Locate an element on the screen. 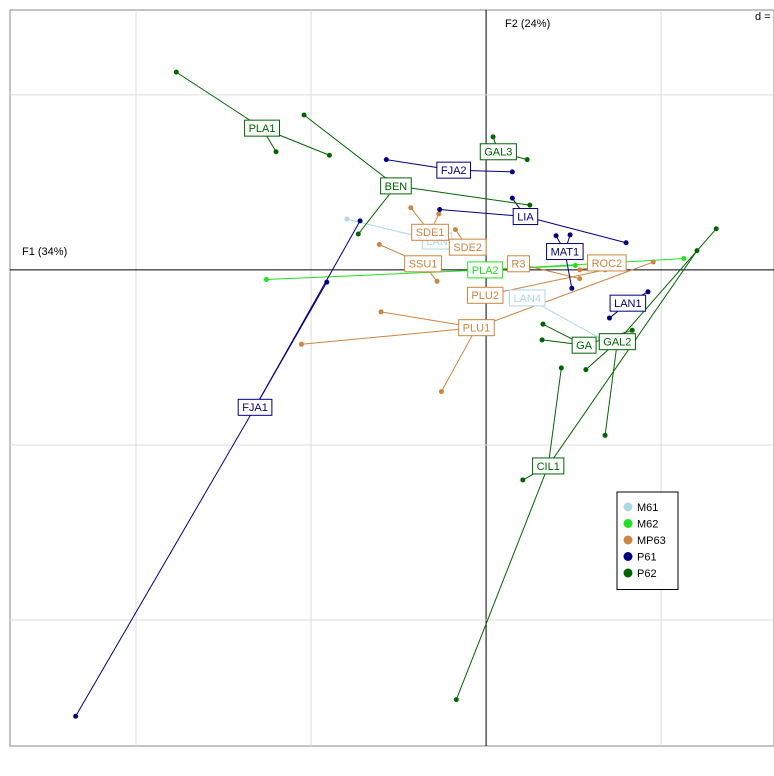 The height and width of the screenshot is (776, 774). class-label: FJA2 is located at coordinates (454, 171).